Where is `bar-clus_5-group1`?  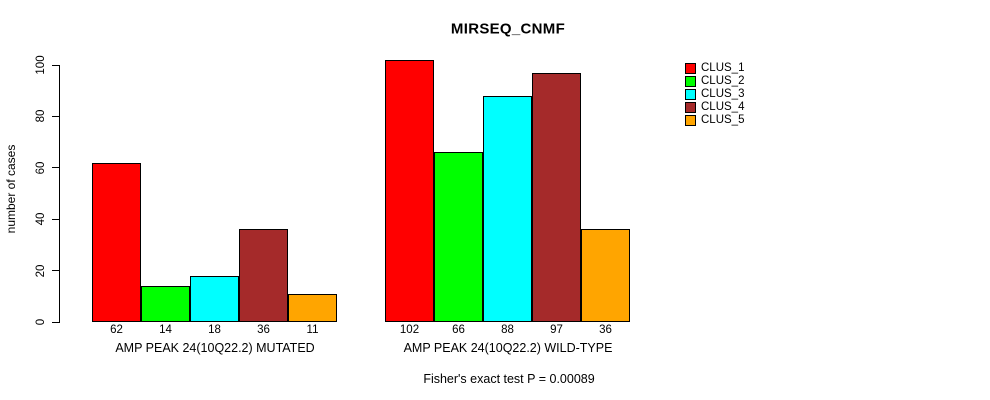 bar-clus_5-group1 is located at coordinates (312, 308).